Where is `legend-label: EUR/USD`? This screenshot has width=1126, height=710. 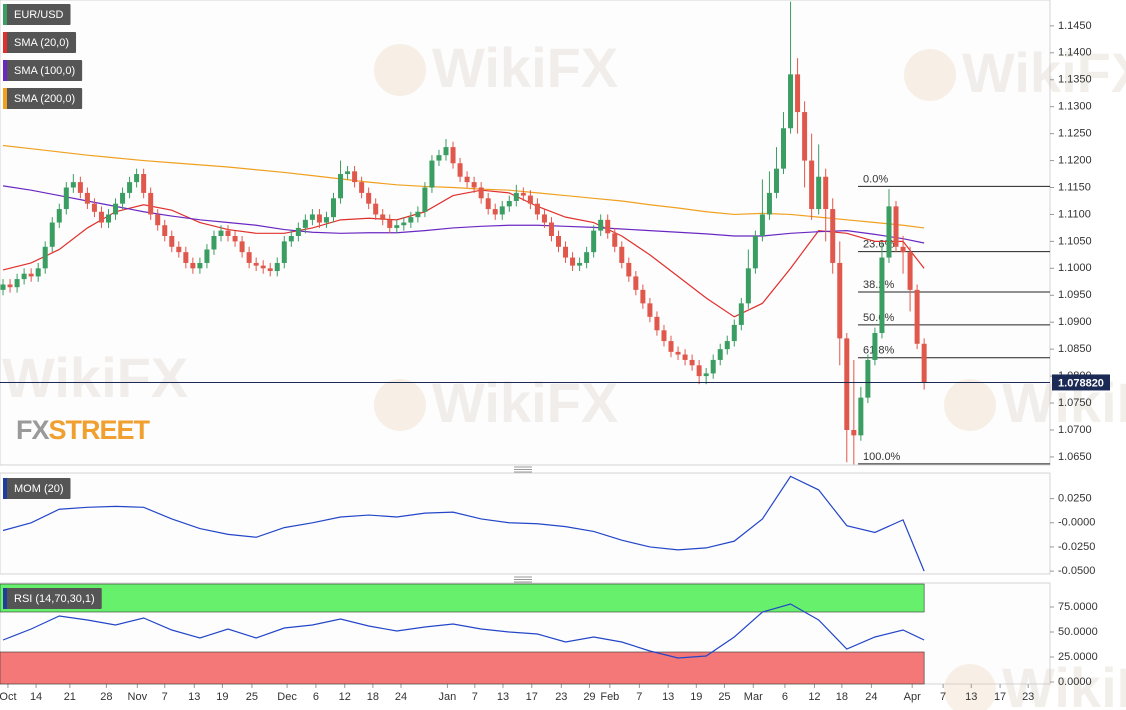
legend-label: EUR/USD is located at coordinates (39, 15).